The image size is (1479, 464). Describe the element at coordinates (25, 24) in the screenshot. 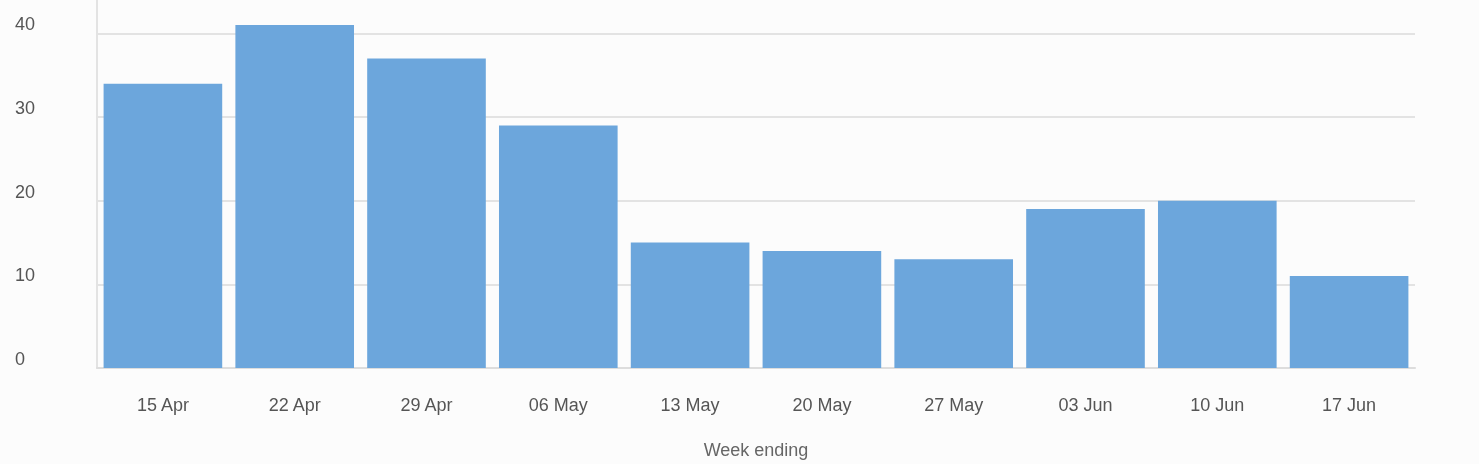

I see `y-tick-label: 40` at that location.